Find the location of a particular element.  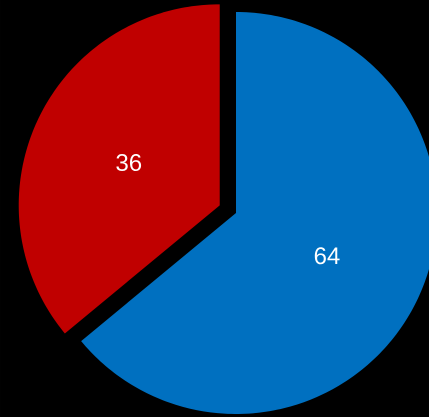

data-label: 36 is located at coordinates (129, 163).